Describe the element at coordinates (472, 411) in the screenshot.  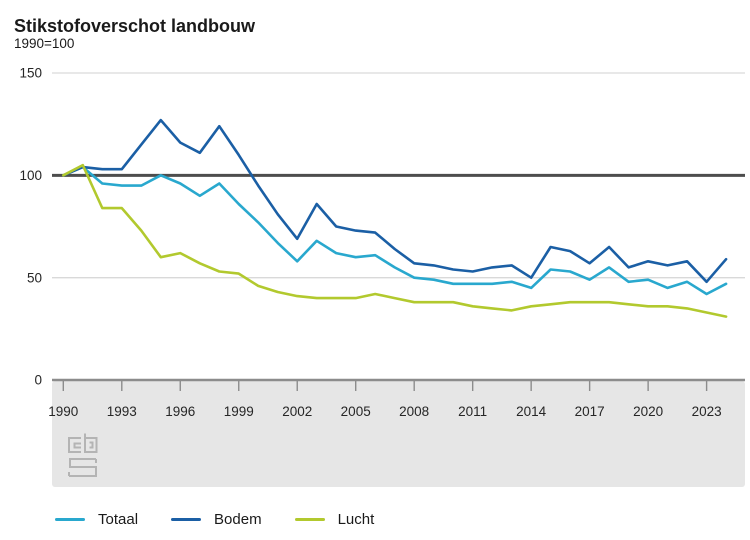
I see `x-tick-label: 2011` at that location.